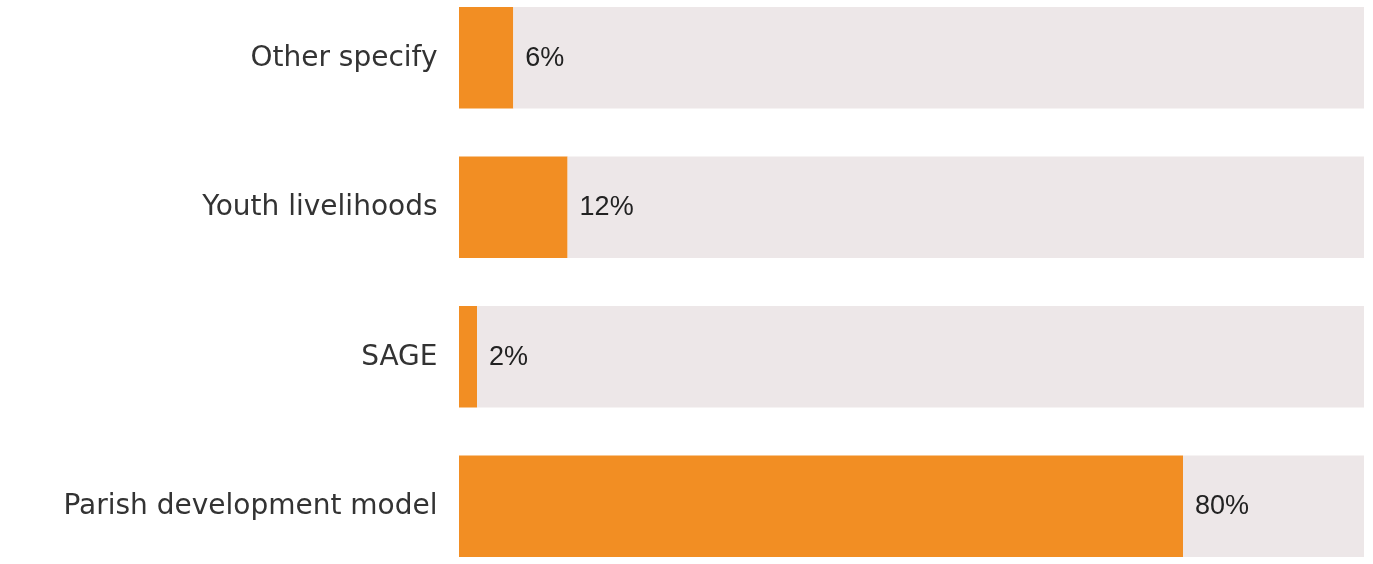 The image size is (1373, 564). What do you see at coordinates (344, 56) in the screenshot?
I see `y-tick-label: Other specify` at bounding box center [344, 56].